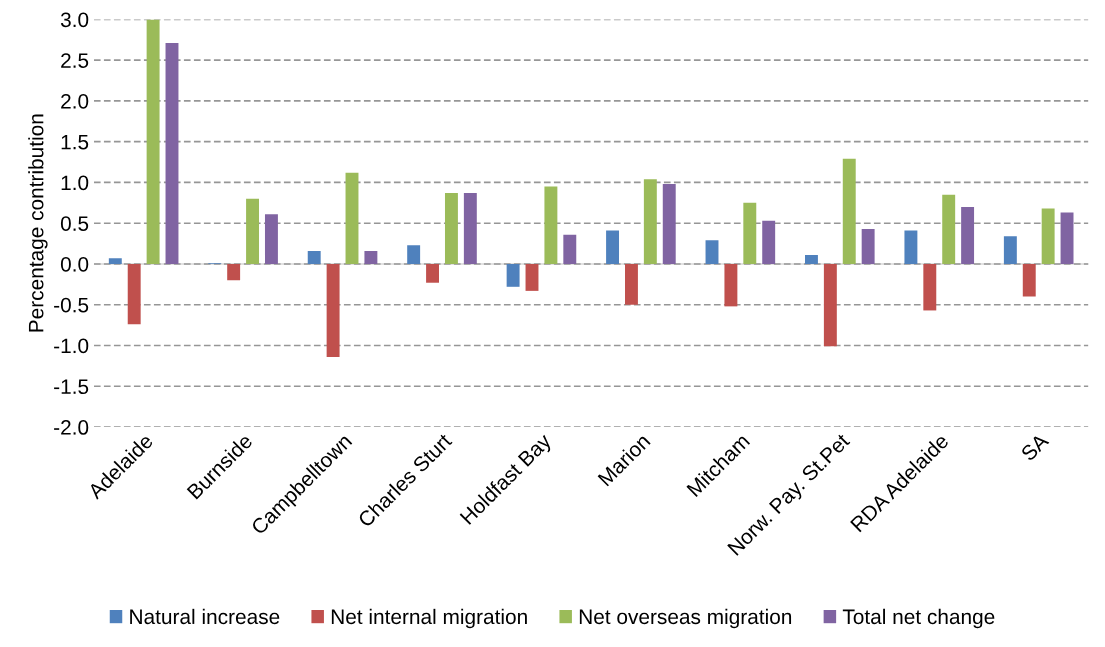 Image resolution: width=1105 pixels, height=647 pixels. I want to click on y-tick-label: 1.5, so click(75, 142).